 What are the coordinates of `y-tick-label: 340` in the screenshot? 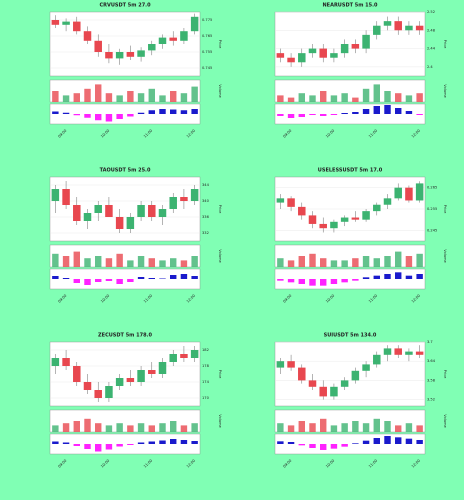 It's located at (206, 201).